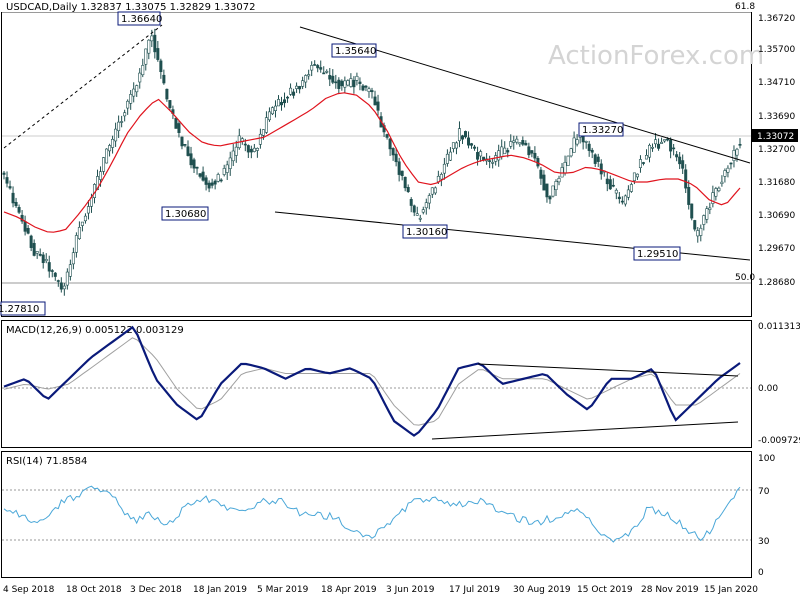 The width and height of the screenshot is (800, 600). I want to click on x-tick: 18 Jan 2019, so click(220, 590).